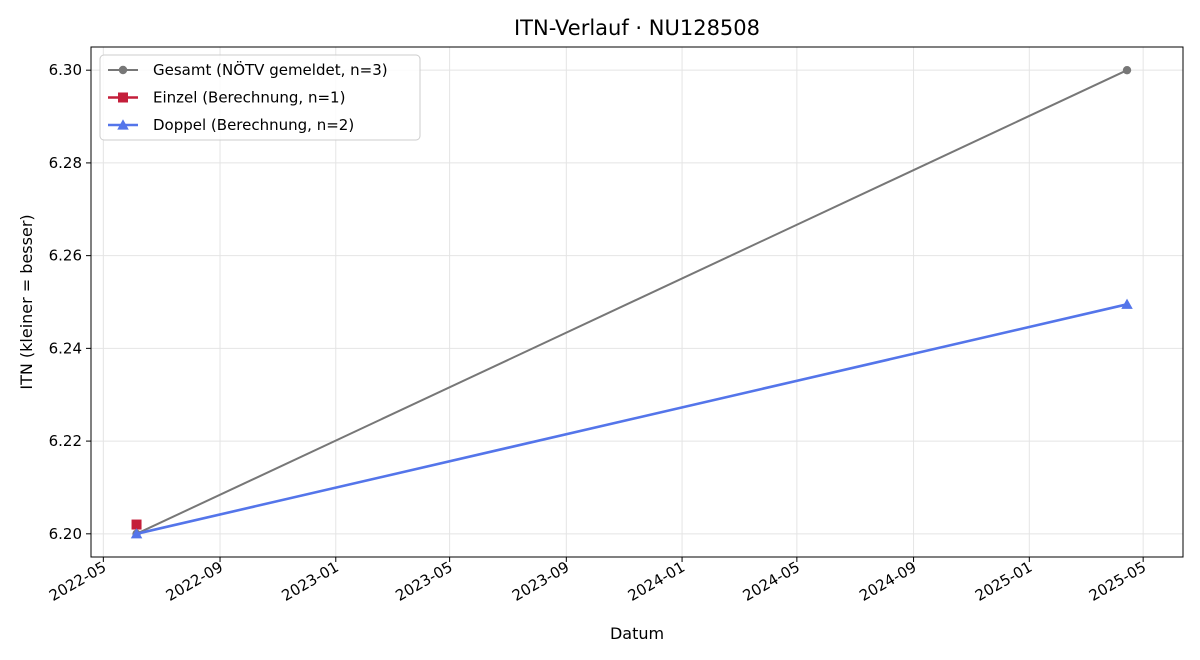 The image size is (1200, 660). What do you see at coordinates (309, 581) in the screenshot?
I see `x-tick-label: 2023-01` at bounding box center [309, 581].